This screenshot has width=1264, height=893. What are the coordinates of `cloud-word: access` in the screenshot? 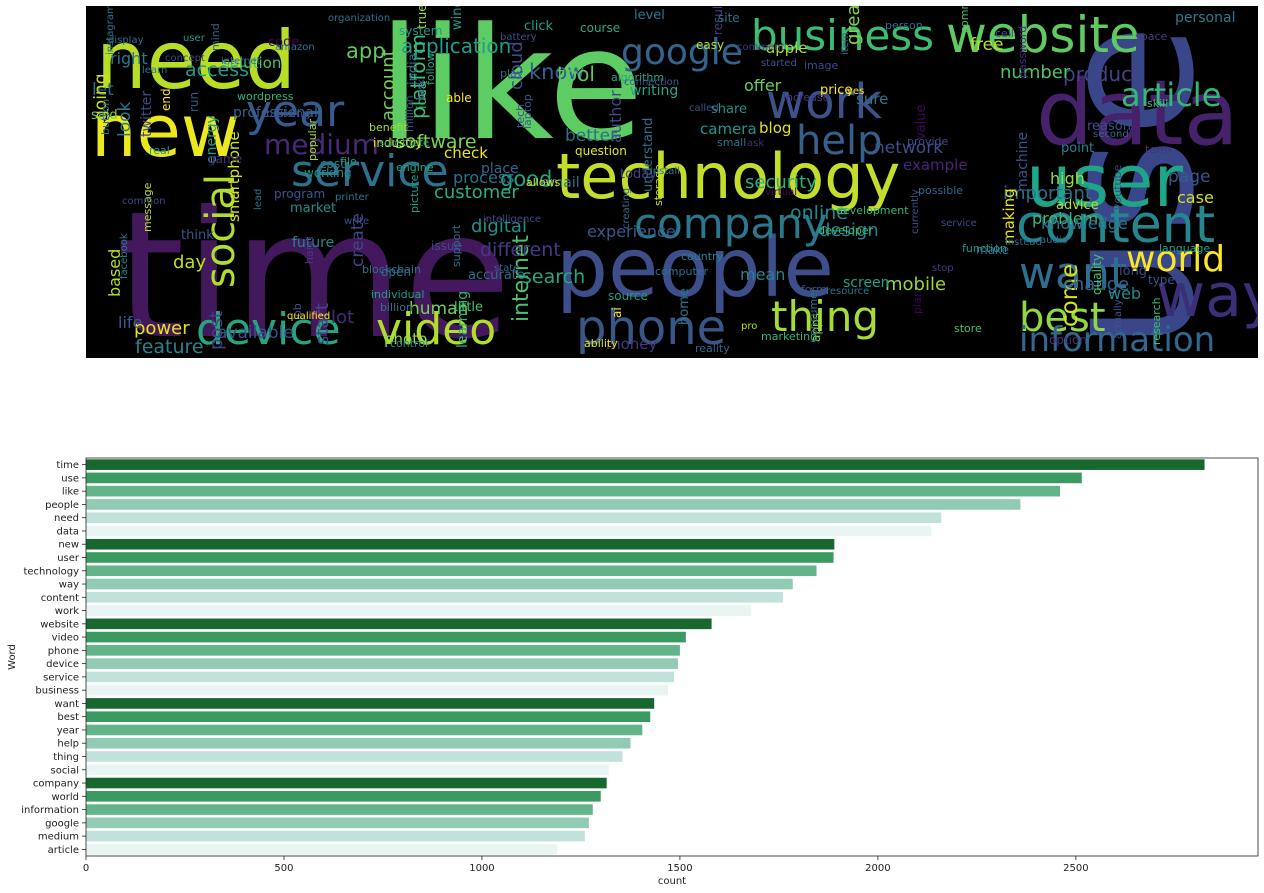 It's located at (217, 70).